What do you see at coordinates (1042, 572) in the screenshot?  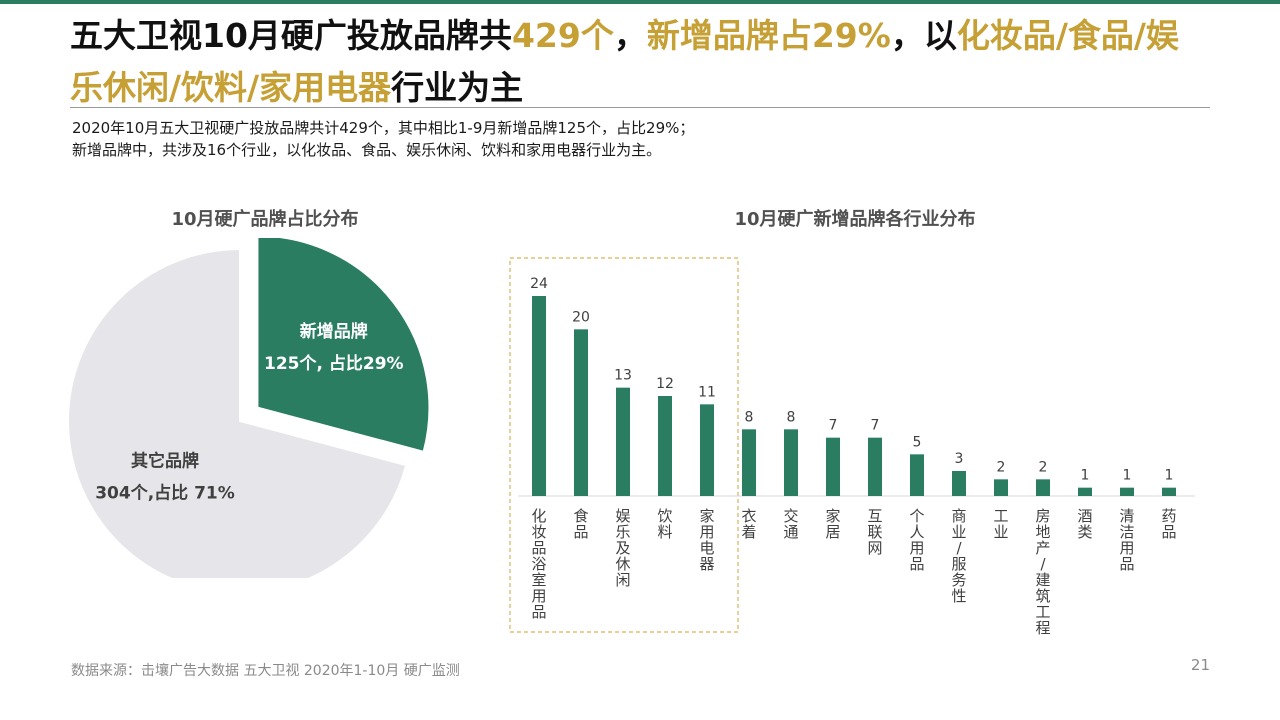 I see `category-label: 房地产/建筑工程` at bounding box center [1042, 572].